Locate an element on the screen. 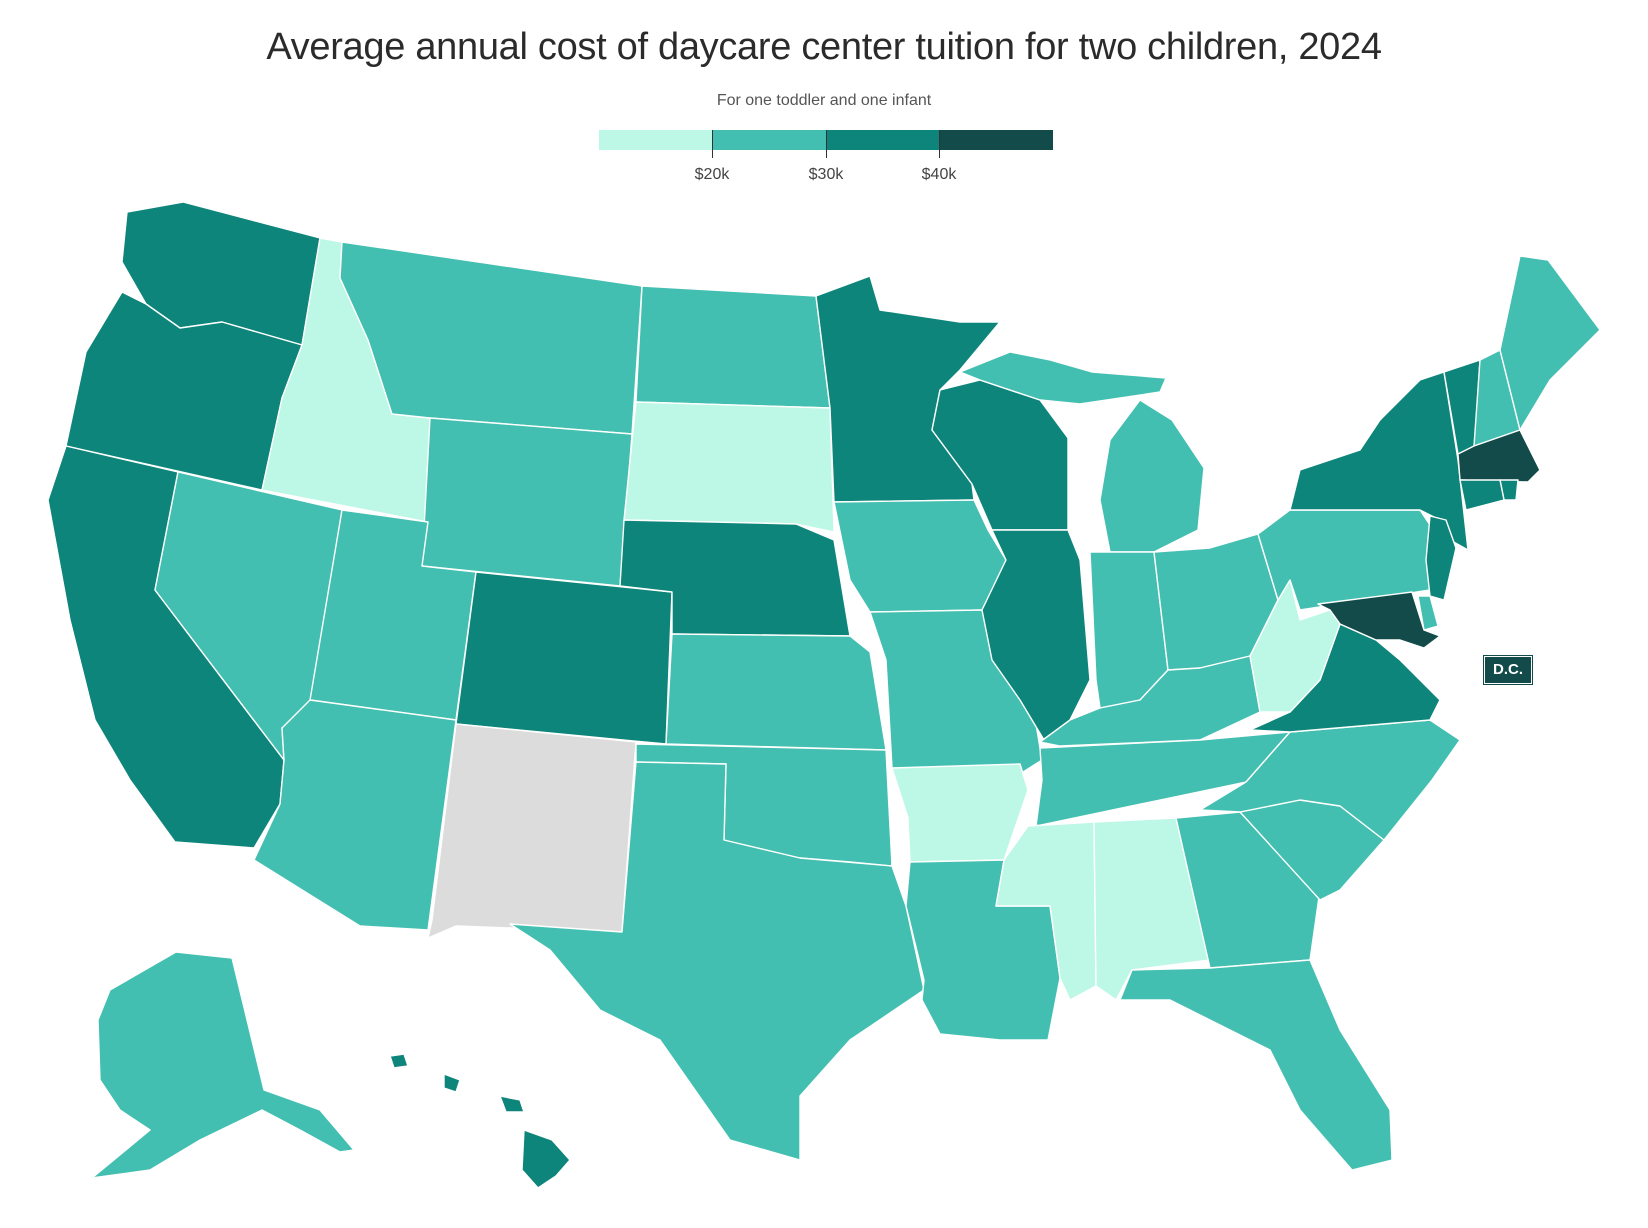  state-north-carolina is located at coordinates (1330, 780).